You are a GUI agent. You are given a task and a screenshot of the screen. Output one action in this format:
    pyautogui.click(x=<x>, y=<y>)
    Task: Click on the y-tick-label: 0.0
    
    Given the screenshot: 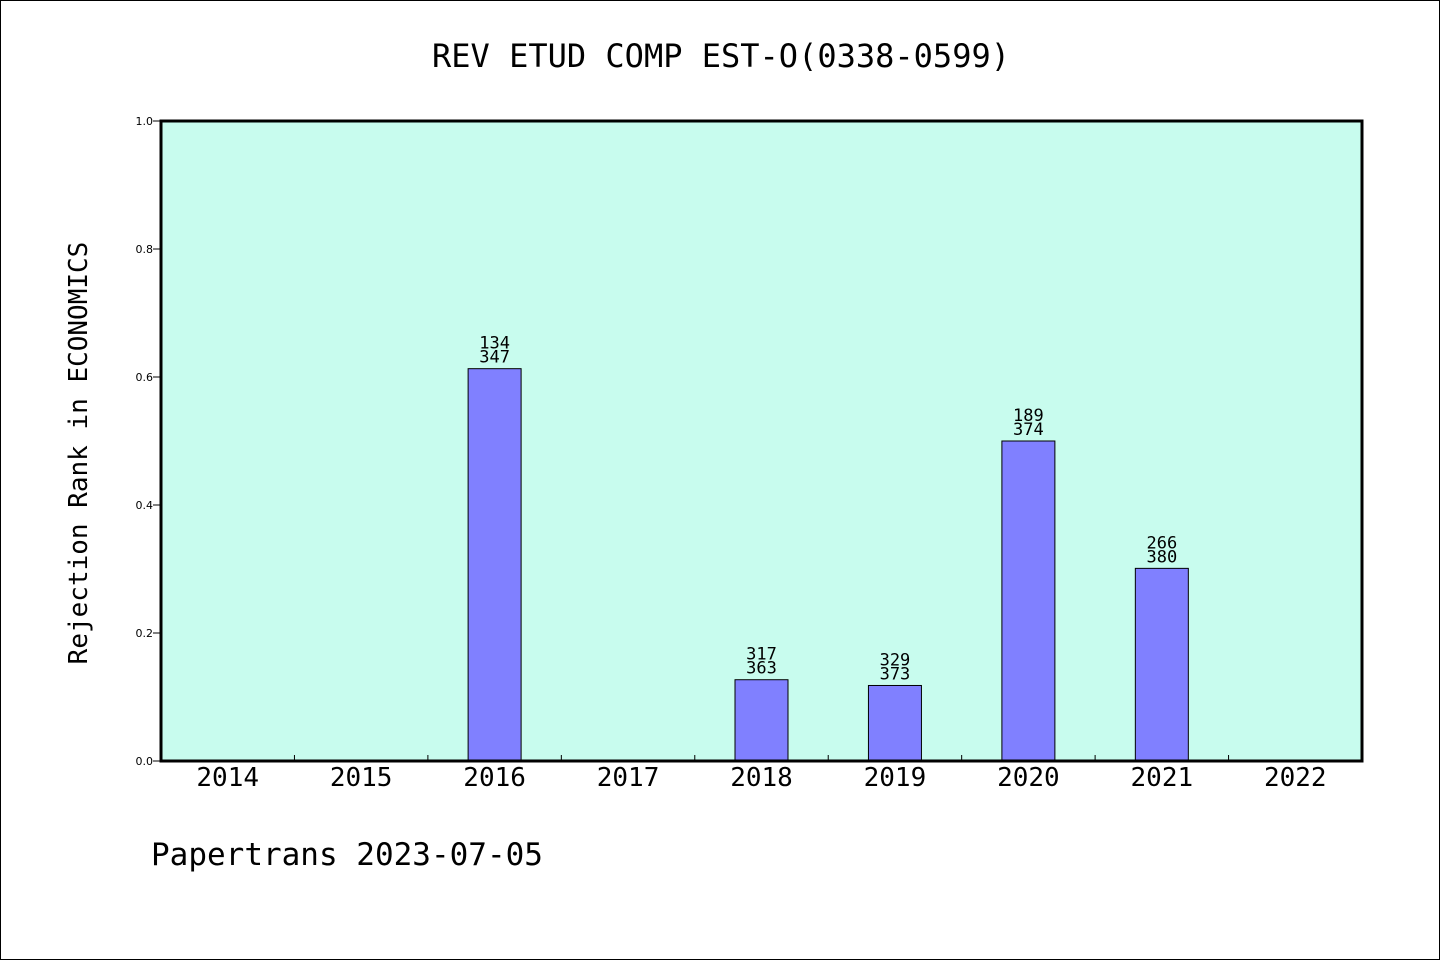 What is the action you would take?
    pyautogui.click(x=145, y=761)
    